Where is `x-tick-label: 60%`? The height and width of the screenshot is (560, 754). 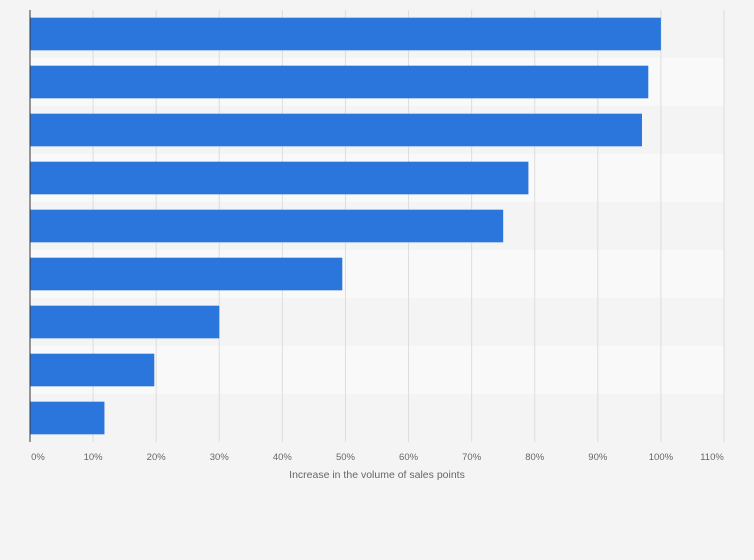 x-tick-label: 60% is located at coordinates (409, 457).